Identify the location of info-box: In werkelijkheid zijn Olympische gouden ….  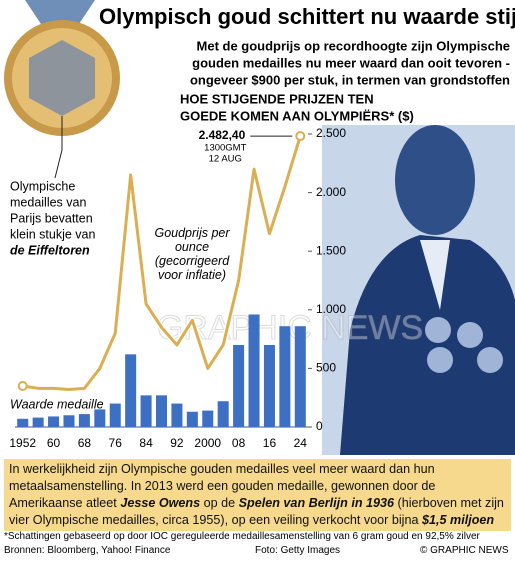
(257, 495).